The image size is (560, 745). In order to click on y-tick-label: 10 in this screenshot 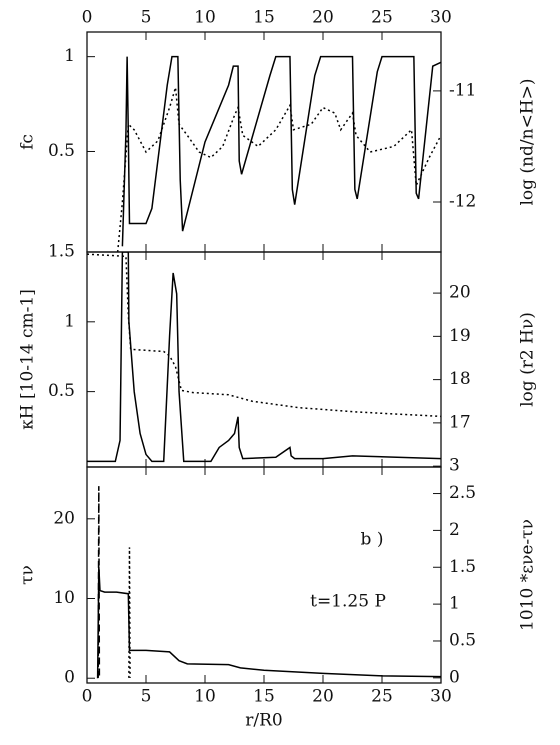, I will do `click(64, 598)`.